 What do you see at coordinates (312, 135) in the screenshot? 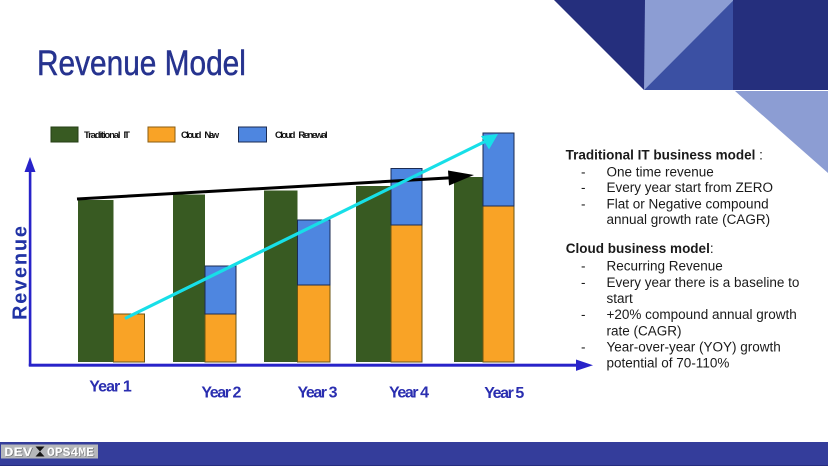
I see `svg-text: Renewal` at bounding box center [312, 135].